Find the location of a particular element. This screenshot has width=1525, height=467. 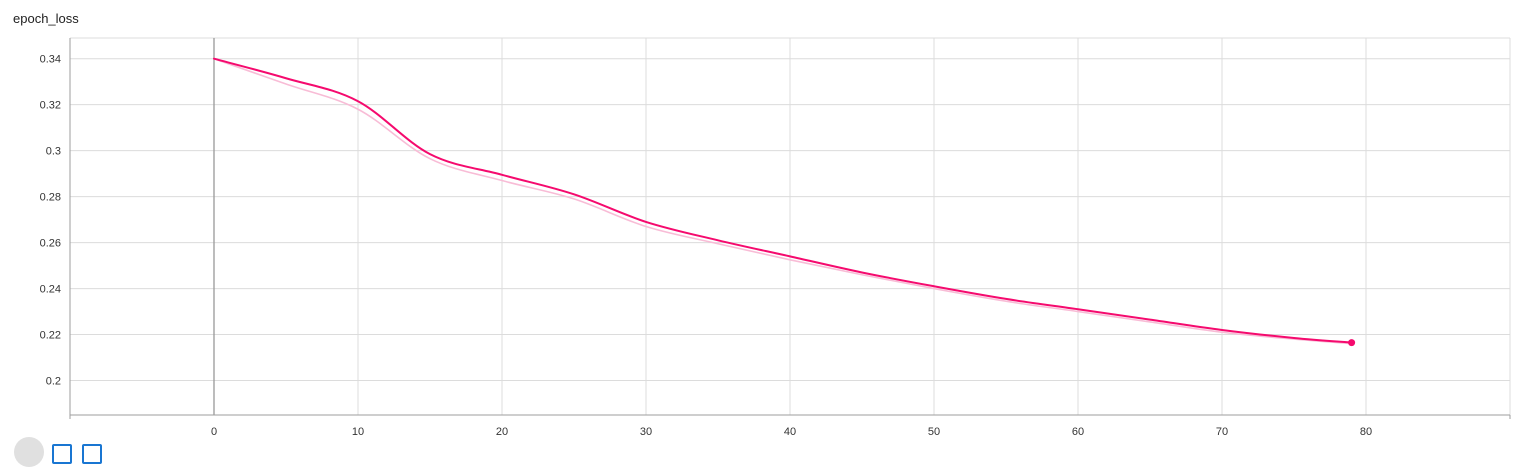

chart-title: epoch_loss is located at coordinates (46, 18).